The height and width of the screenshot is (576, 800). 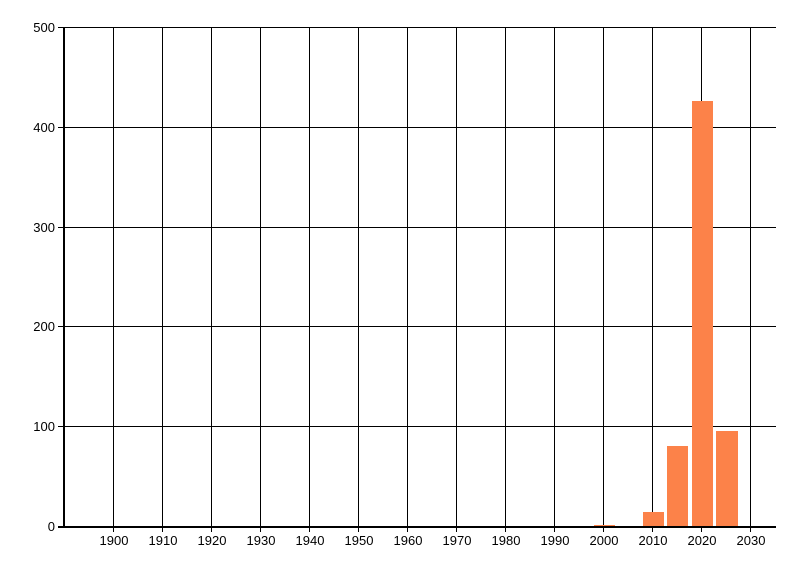 What do you see at coordinates (408, 540) in the screenshot?
I see `x-tick-label-1960: 1960` at bounding box center [408, 540].